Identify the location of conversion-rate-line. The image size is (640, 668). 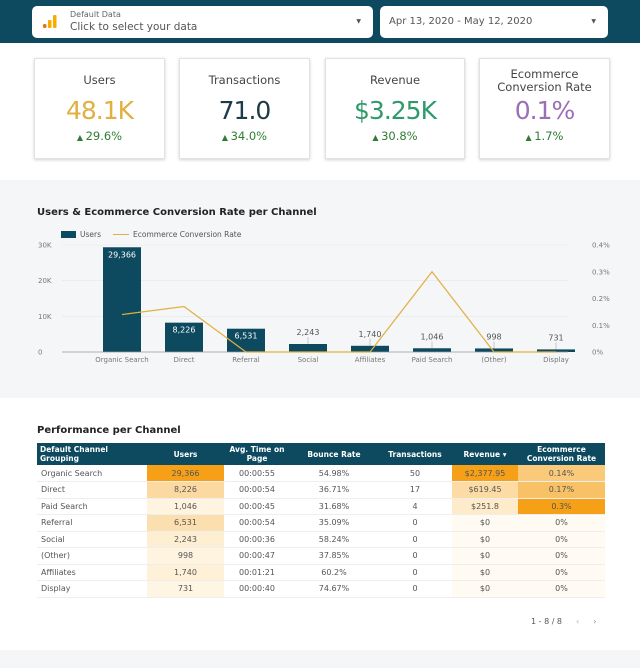
(338, 311).